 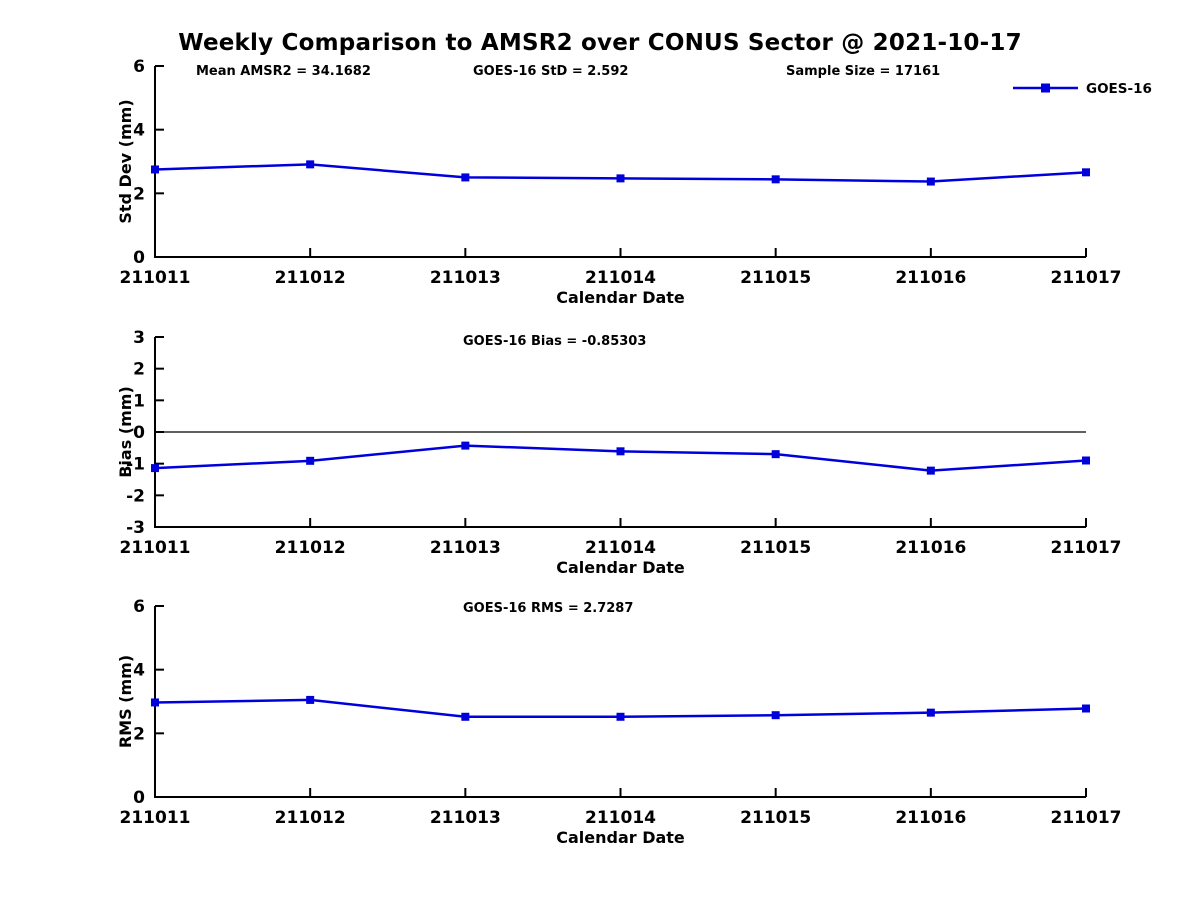 What do you see at coordinates (139, 131) in the screenshot?
I see `std-dev-y-tick-label: 4` at bounding box center [139, 131].